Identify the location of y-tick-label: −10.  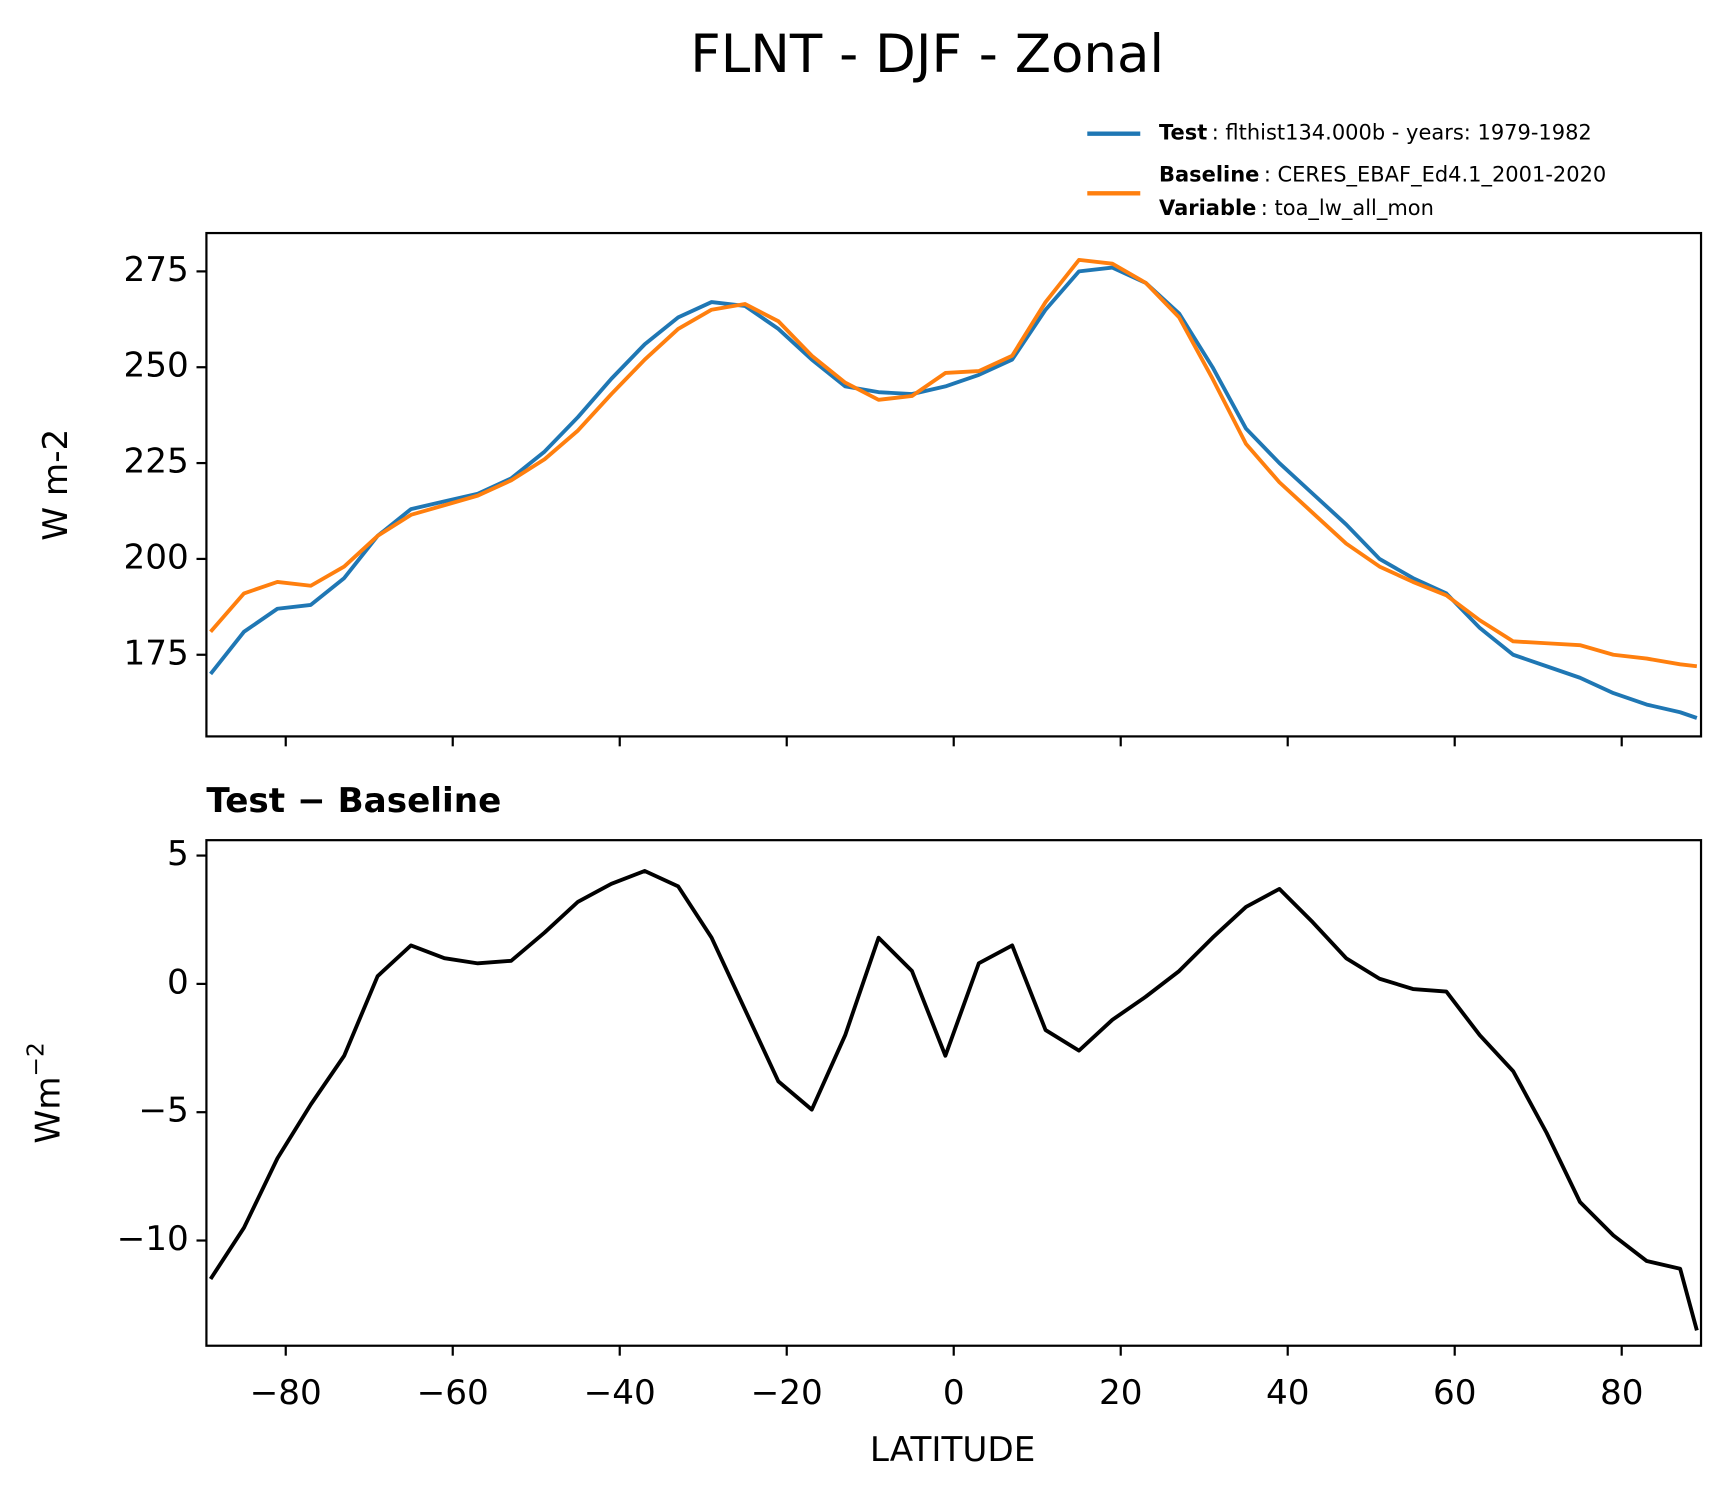
(153, 1239).